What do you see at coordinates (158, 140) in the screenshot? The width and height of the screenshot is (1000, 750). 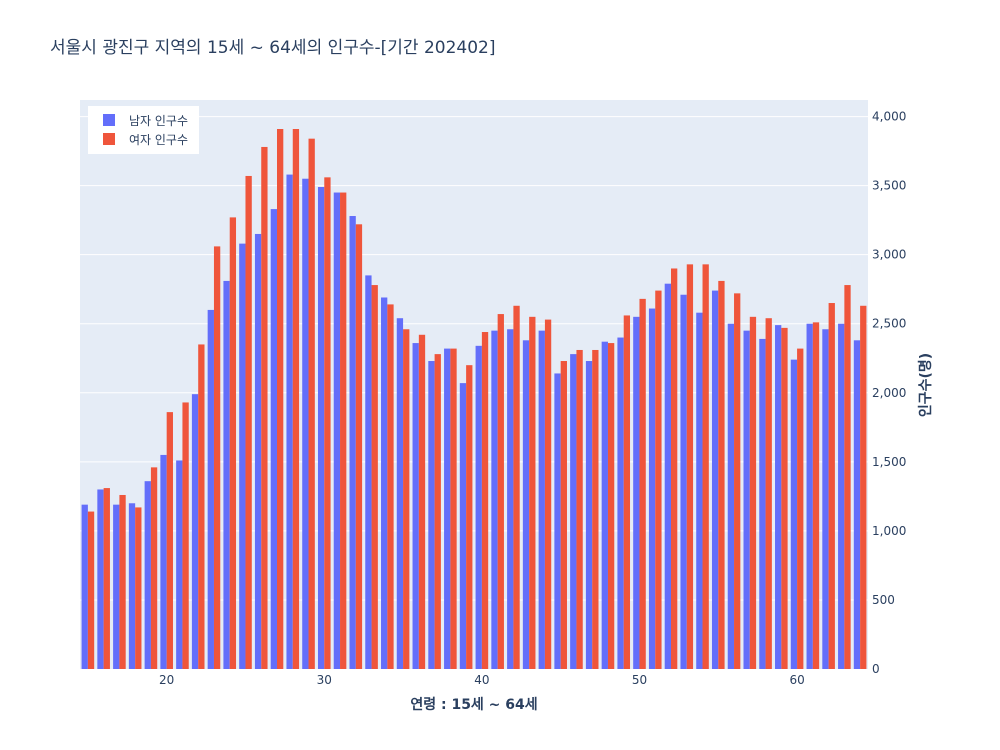 I see `legend-label-female: 여자 인구수` at bounding box center [158, 140].